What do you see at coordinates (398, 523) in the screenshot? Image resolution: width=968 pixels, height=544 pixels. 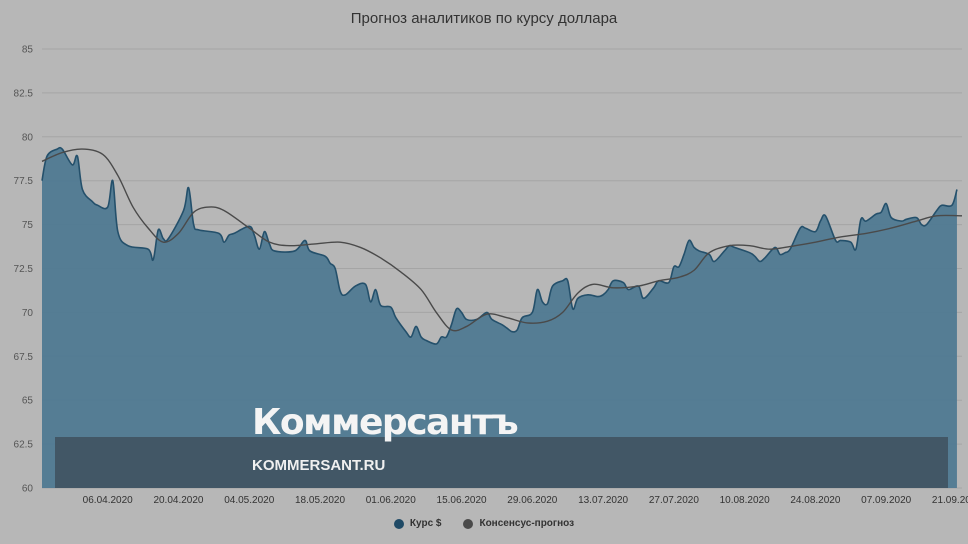 I see `legend-dot-rate-icon` at bounding box center [398, 523].